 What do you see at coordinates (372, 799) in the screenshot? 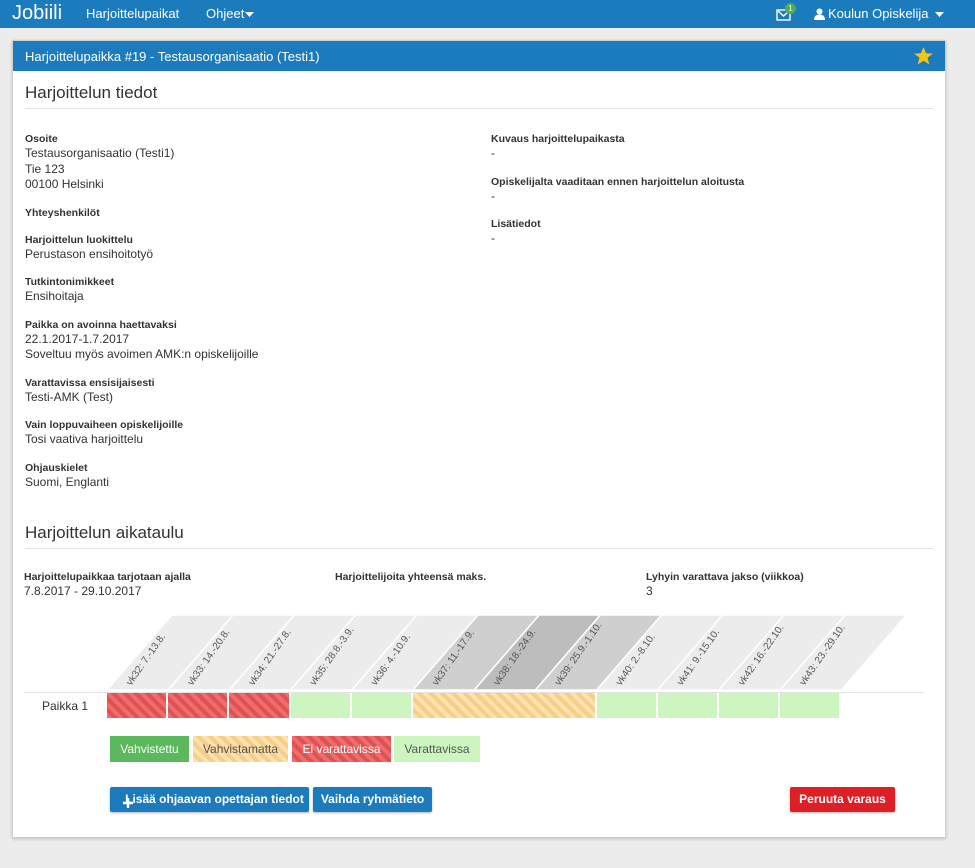
I see `button: Vaihda ryhmätieto` at bounding box center [372, 799].